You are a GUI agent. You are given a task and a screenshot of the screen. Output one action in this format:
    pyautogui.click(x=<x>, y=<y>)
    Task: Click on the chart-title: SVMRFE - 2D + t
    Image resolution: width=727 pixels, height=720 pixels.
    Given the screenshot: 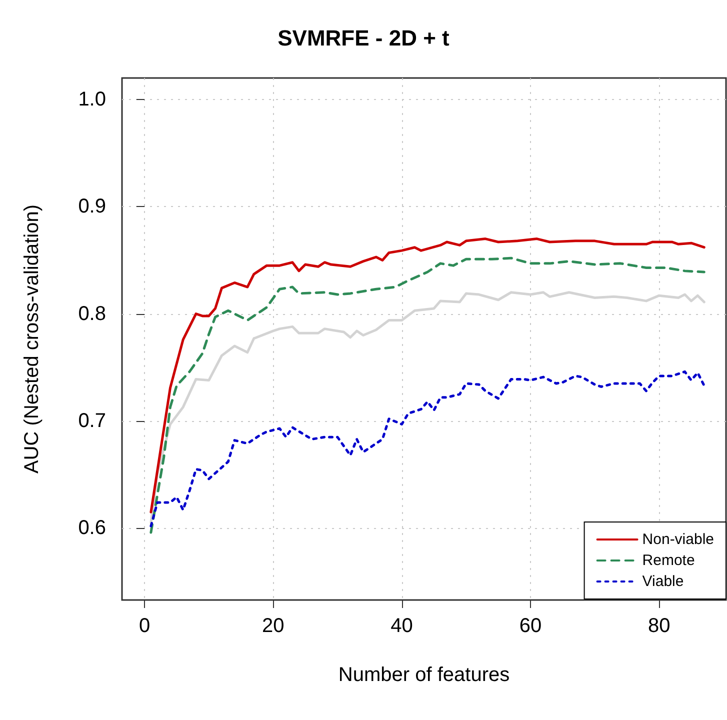 What is the action you would take?
    pyautogui.click(x=364, y=38)
    